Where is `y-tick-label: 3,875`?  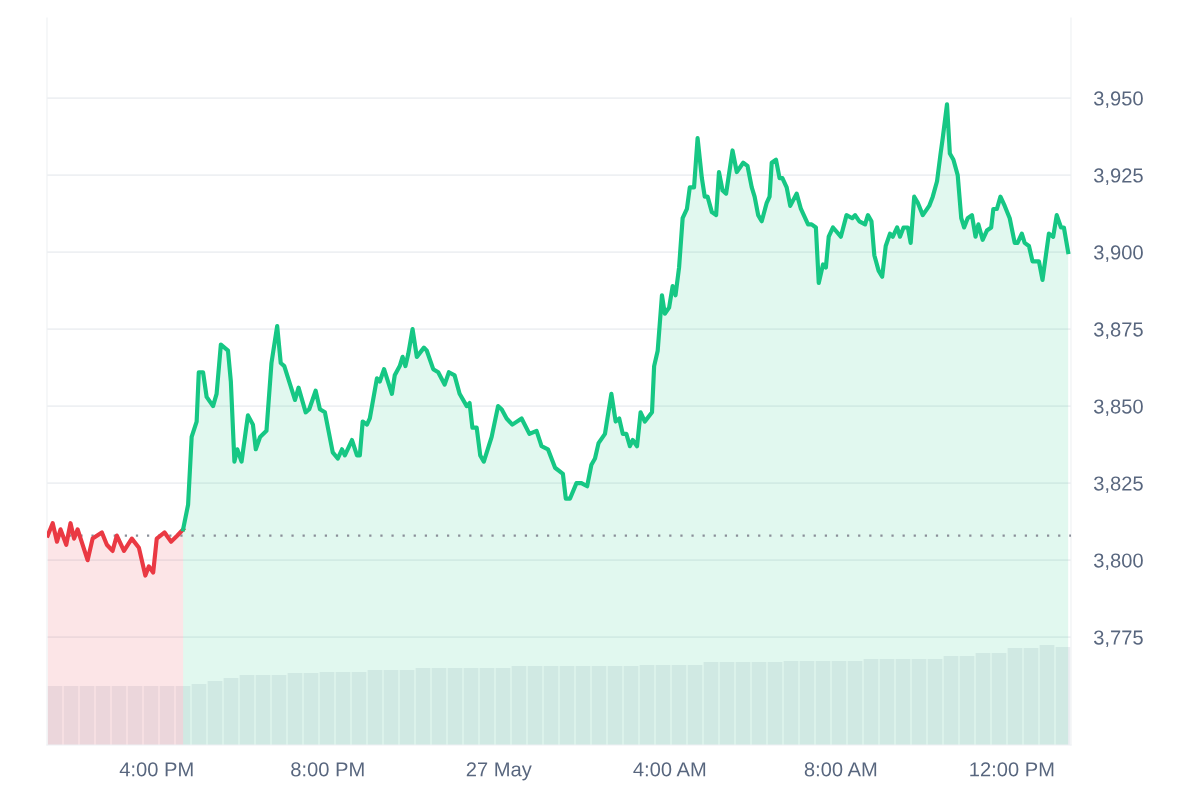 y-tick-label: 3,875 is located at coordinates (1118, 331).